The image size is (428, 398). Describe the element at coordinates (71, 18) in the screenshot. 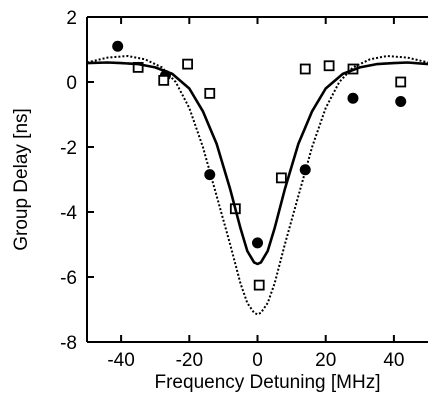

I see `y-tick-label: 2` at that location.